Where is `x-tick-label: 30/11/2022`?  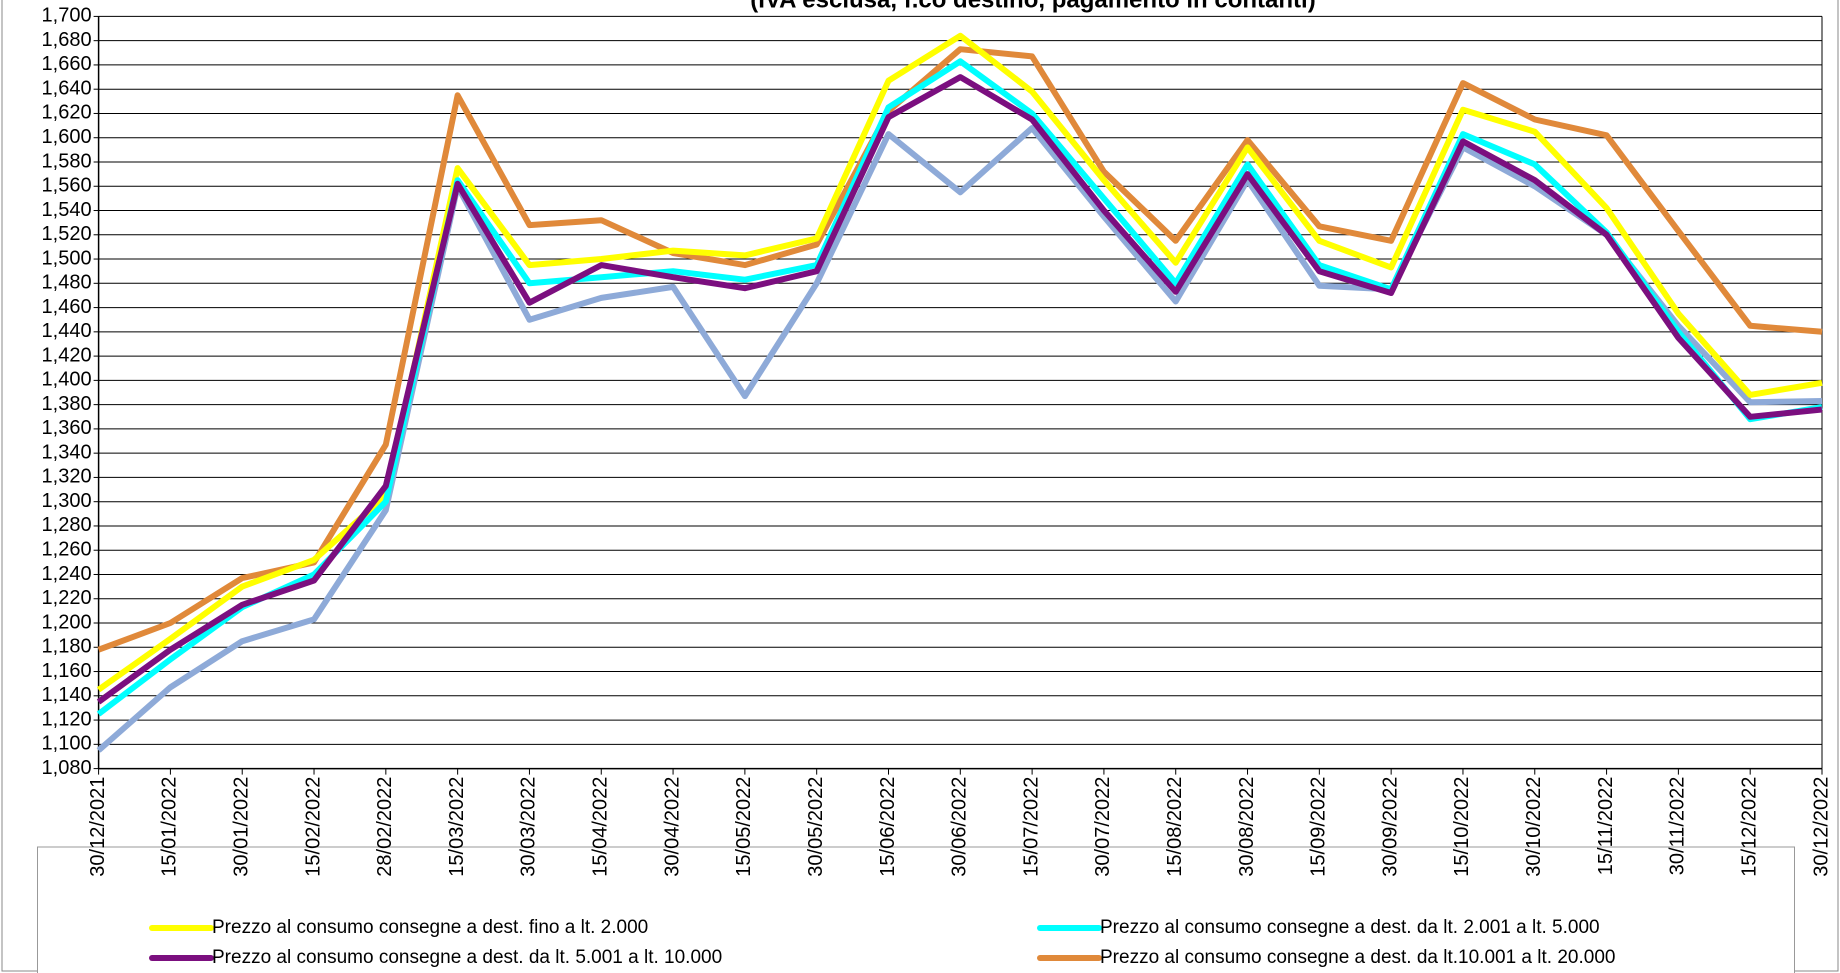 x-tick-label: 30/11/2022 is located at coordinates (1678, 826).